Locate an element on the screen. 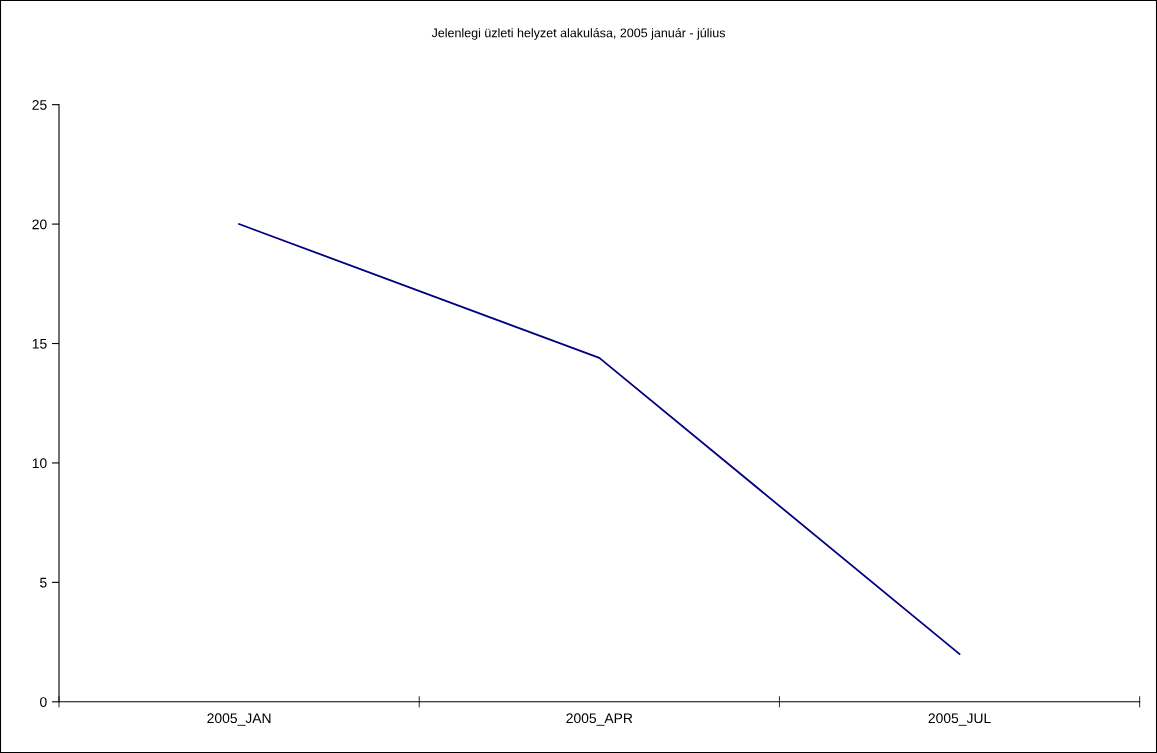 This screenshot has height=753, width=1157. x-tick-label: 2005_JAN is located at coordinates (239, 719).